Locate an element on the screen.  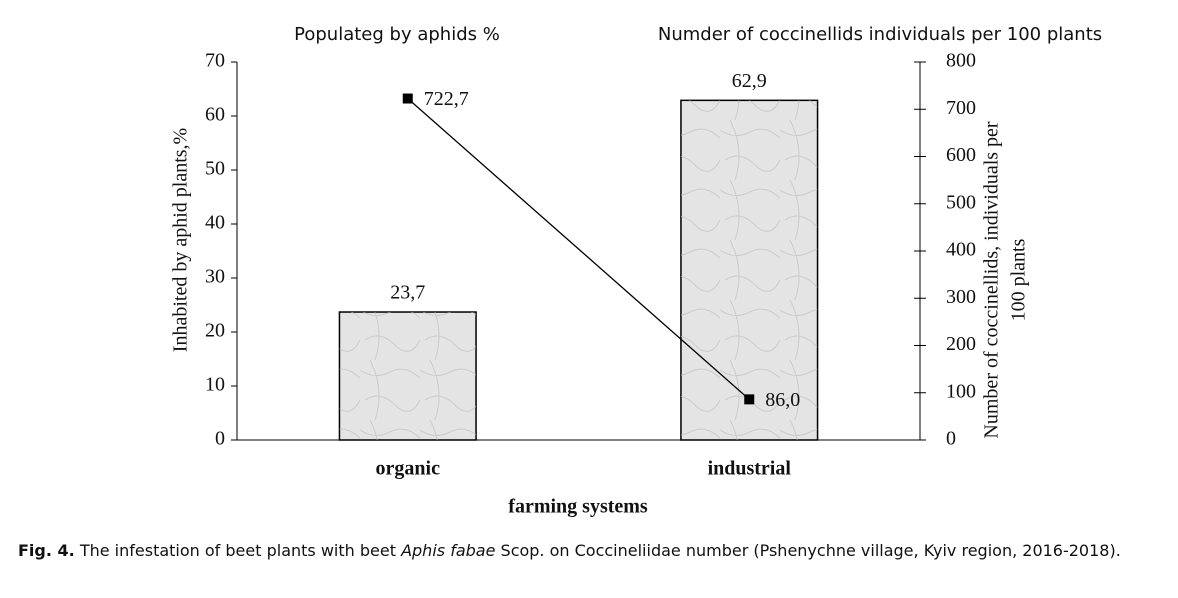
y-tick-label: 0 is located at coordinates (220, 439).